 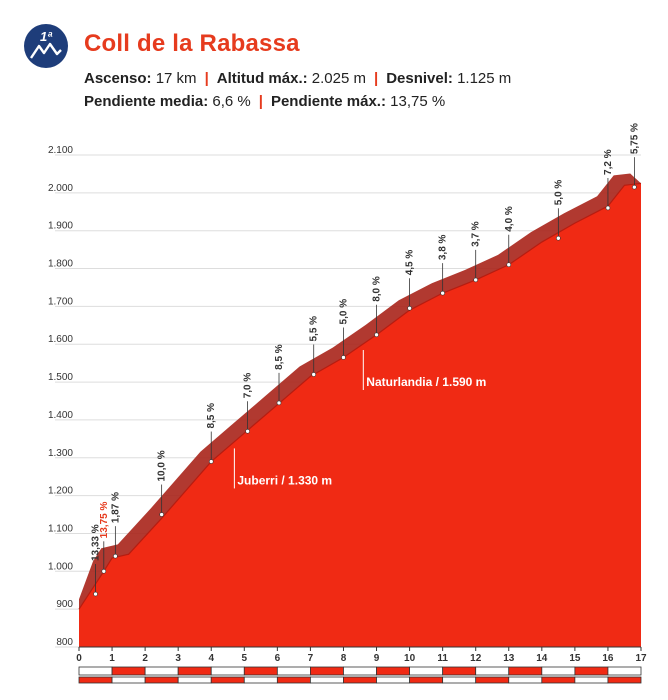 What do you see at coordinates (311, 658) in the screenshot?
I see `x-tick-label: 7` at bounding box center [311, 658].